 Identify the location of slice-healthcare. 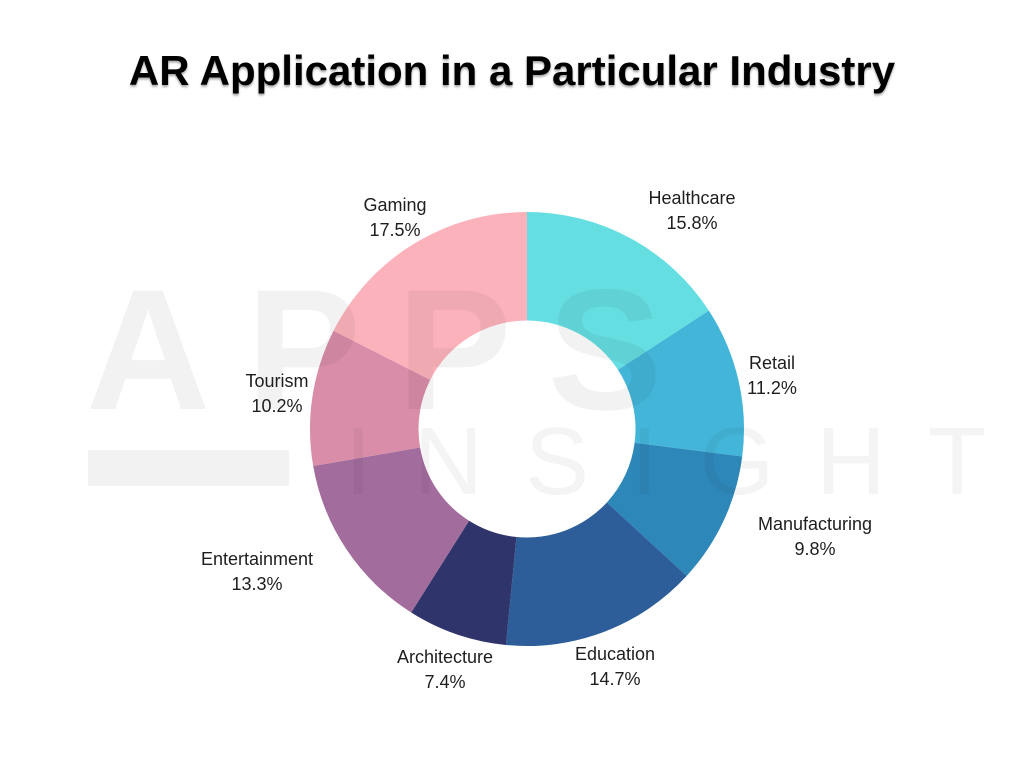
(618, 291).